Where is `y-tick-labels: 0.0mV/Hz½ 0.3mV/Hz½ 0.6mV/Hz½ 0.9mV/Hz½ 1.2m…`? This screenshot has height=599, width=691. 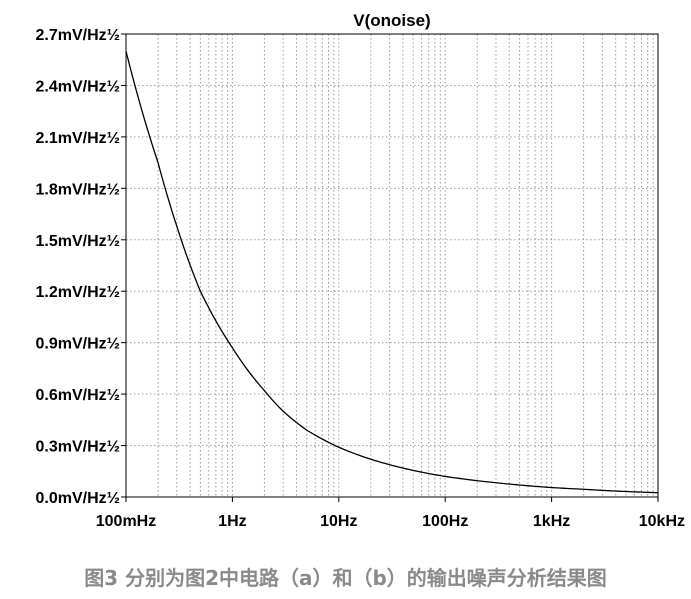
y-tick-labels: 0.0mV/Hz½ 0.3mV/Hz½ 0.6mV/Hz½ 0.9mV/Hz½ 1.2m… is located at coordinates (78, 267).